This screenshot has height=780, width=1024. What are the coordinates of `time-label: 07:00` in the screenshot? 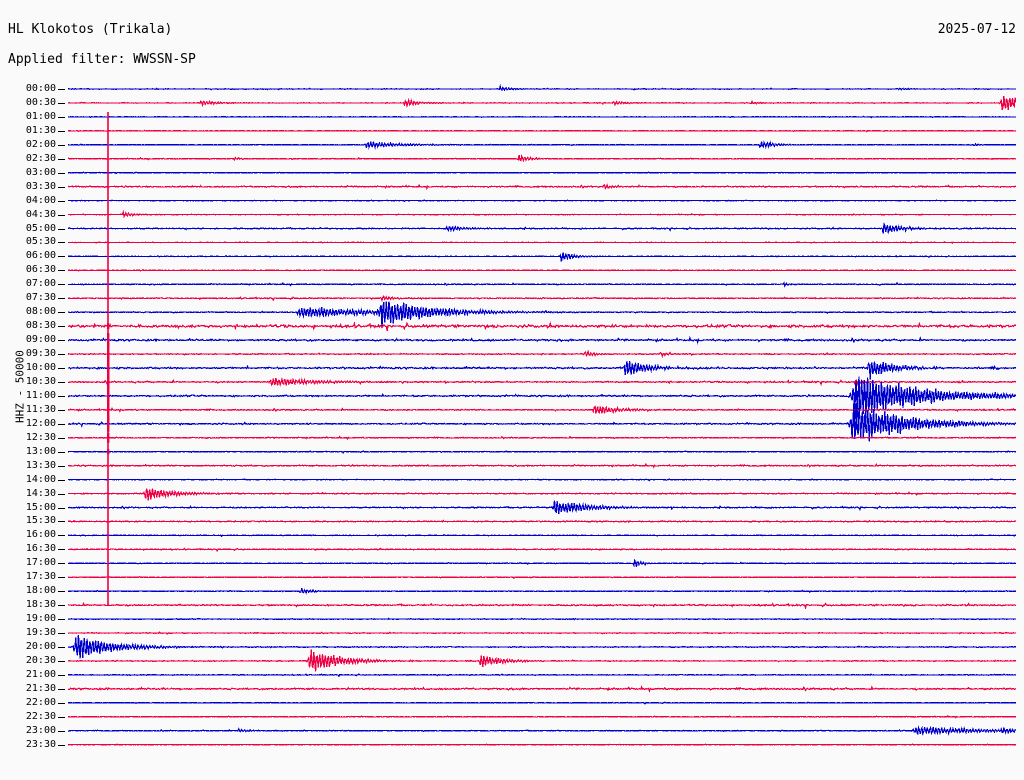 It's located at (40, 284).